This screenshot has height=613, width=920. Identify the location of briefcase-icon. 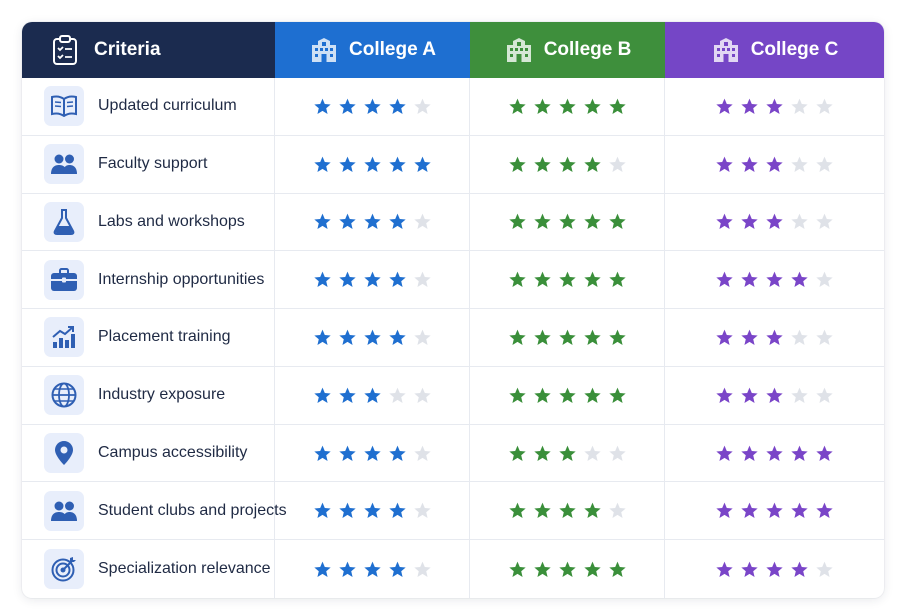
(64, 279).